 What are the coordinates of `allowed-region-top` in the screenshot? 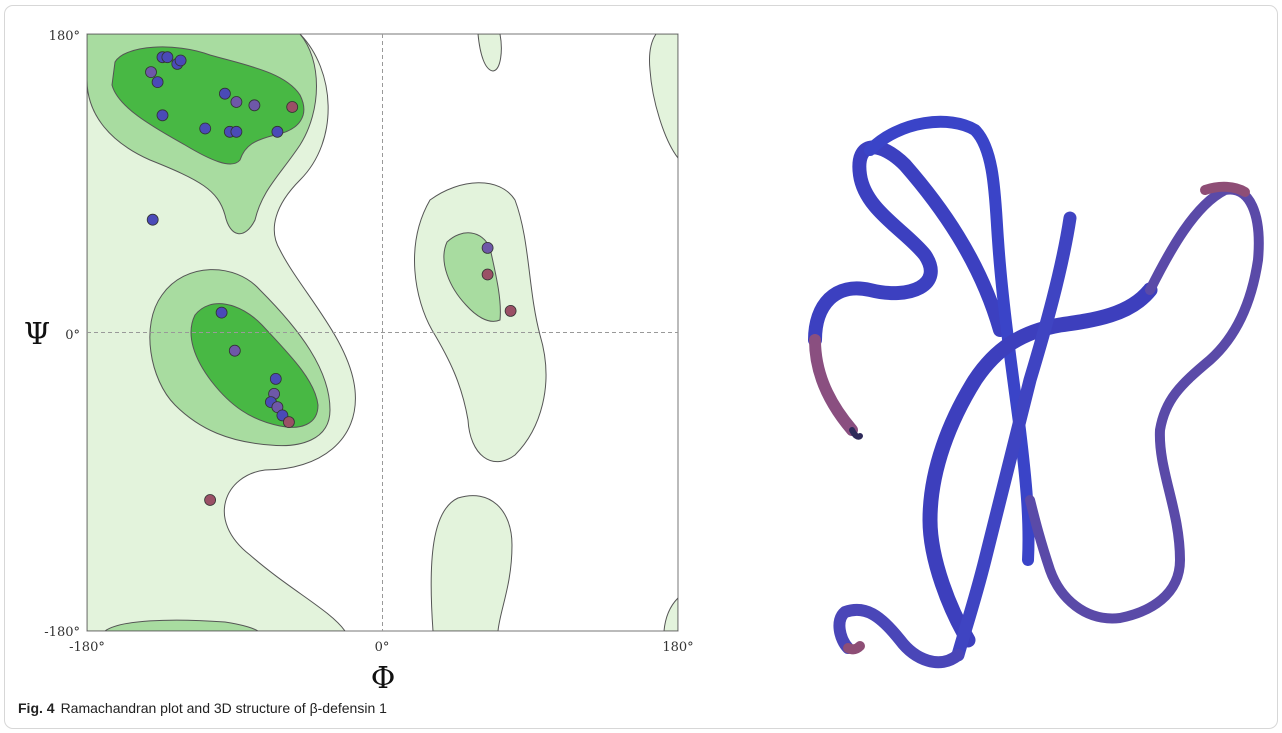 It's located at (489, 53).